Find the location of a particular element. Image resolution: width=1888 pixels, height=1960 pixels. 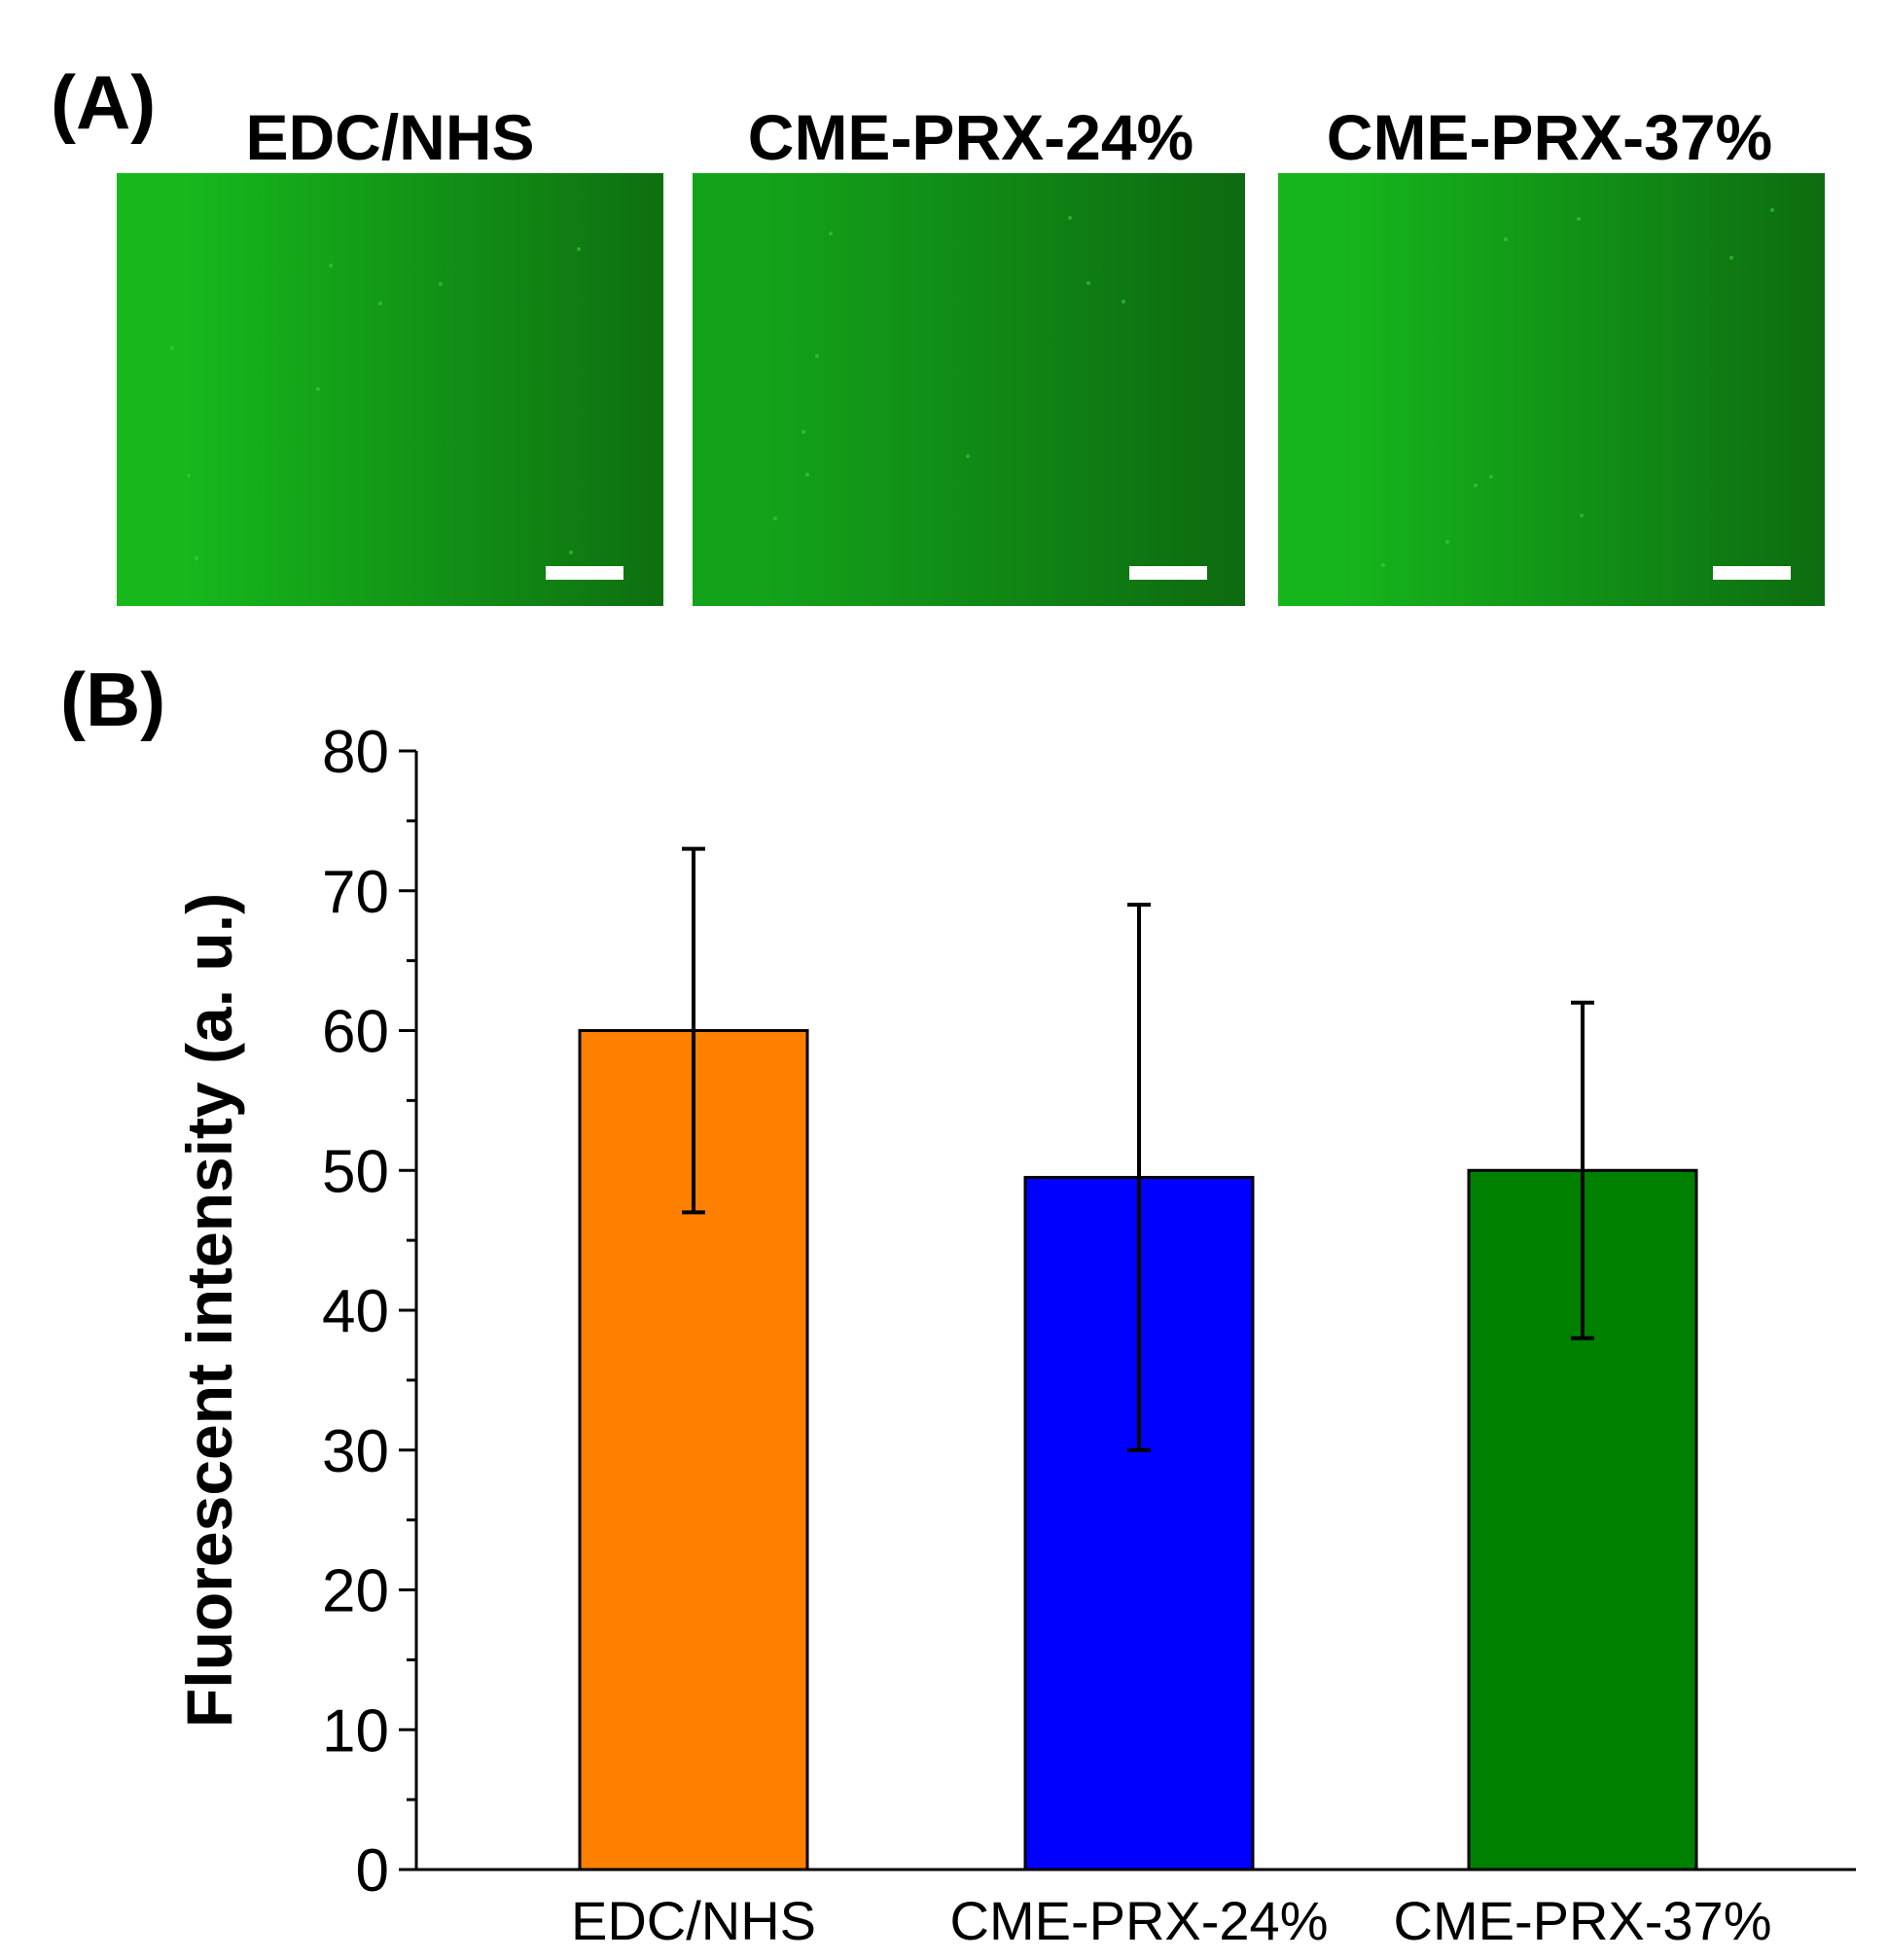

y-tick-label: 10 is located at coordinates (356, 1731).